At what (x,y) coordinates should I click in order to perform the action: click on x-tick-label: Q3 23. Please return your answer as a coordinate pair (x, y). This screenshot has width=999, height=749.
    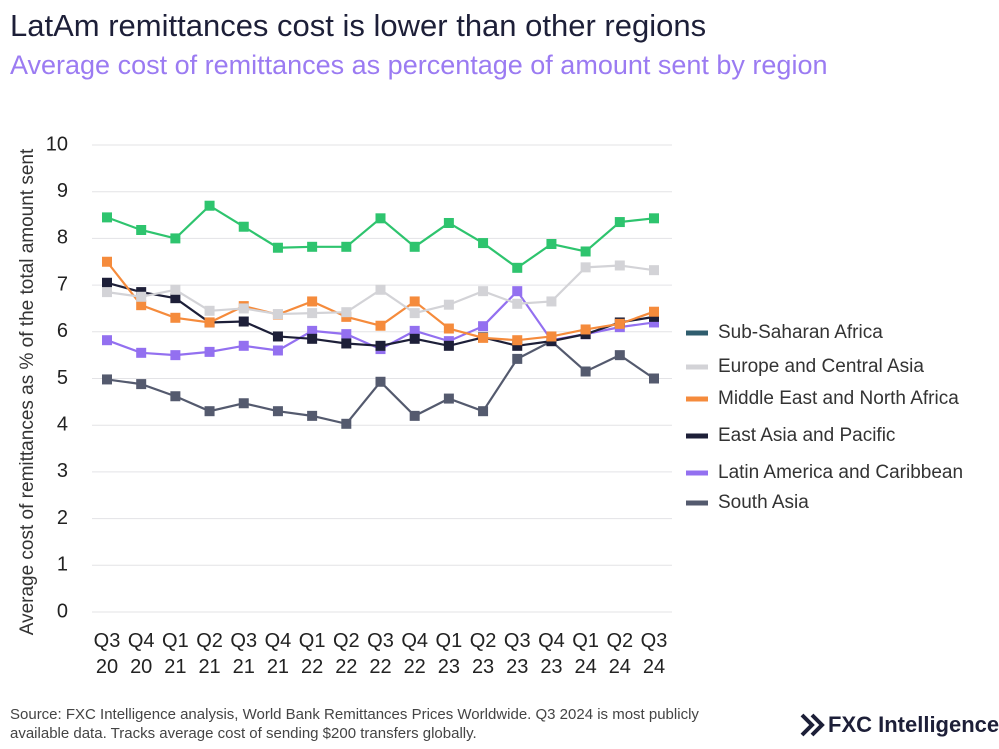
    Looking at the image, I should click on (517, 654).